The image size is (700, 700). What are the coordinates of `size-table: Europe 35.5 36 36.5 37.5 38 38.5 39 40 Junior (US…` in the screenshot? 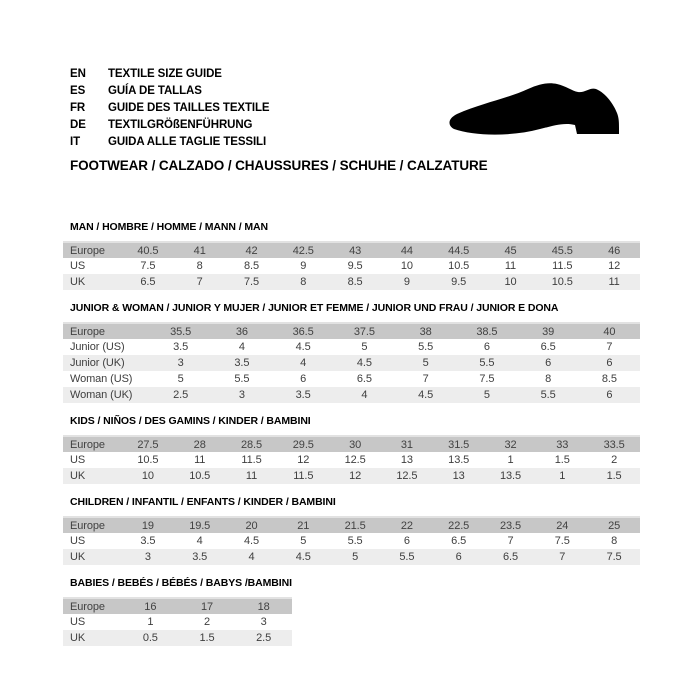 It's located at (351, 362).